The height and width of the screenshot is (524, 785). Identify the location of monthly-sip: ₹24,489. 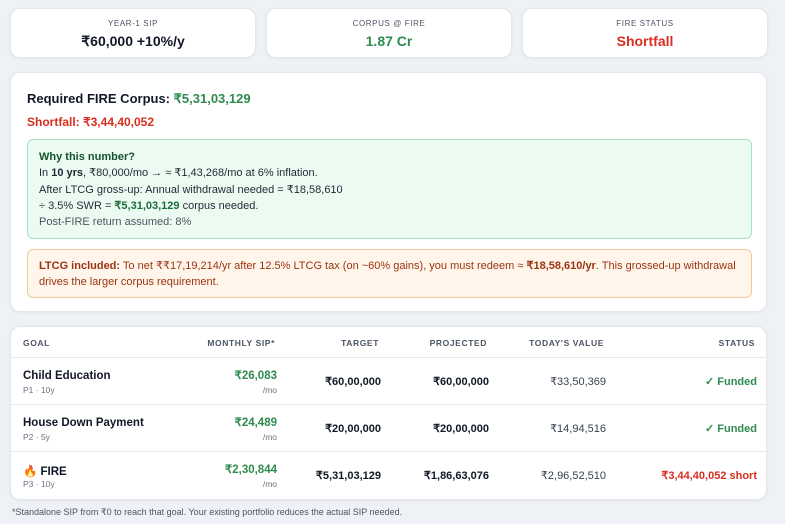
(256, 423).